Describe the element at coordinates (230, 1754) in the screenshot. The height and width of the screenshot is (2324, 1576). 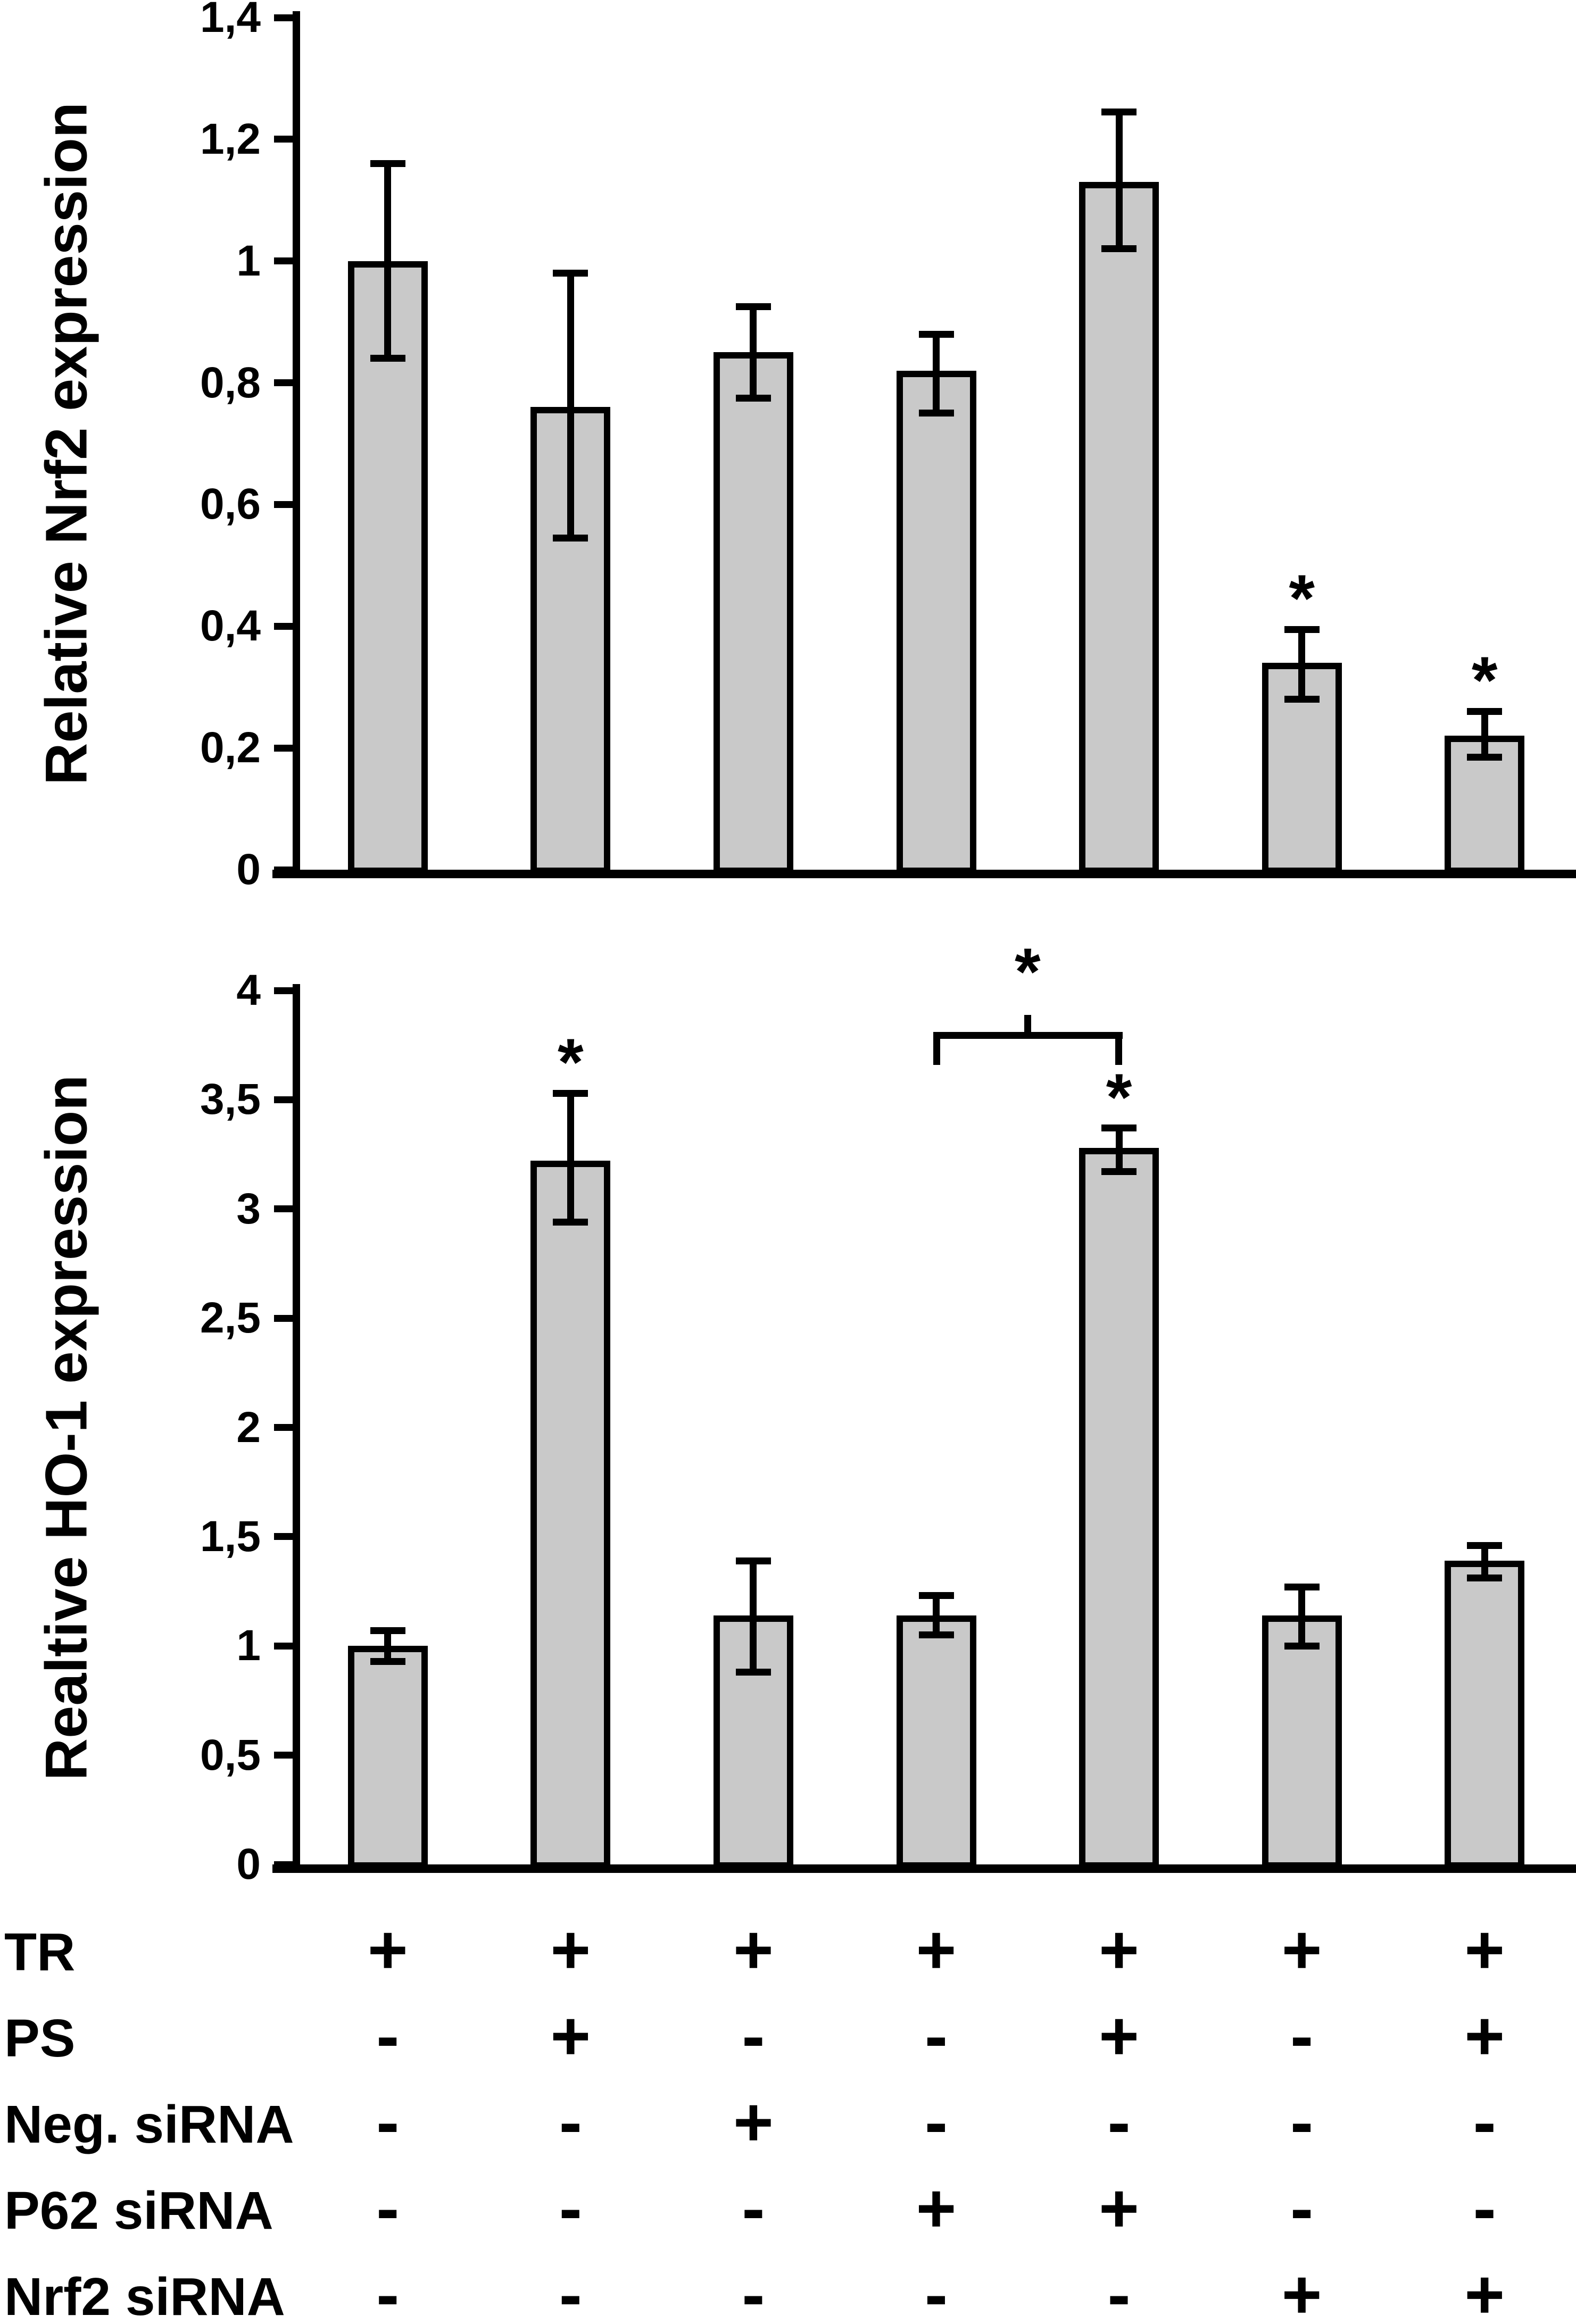
I see `y-tick-label: 0,5` at that location.